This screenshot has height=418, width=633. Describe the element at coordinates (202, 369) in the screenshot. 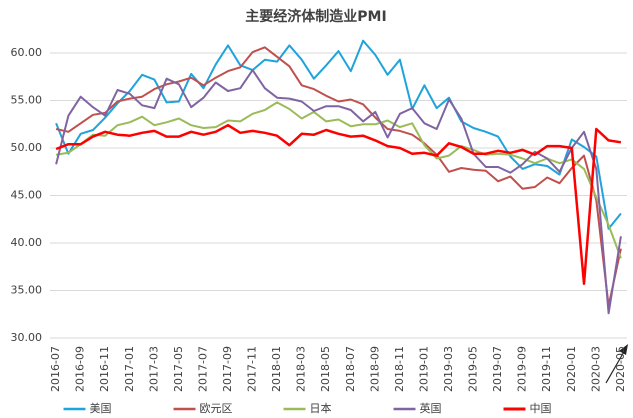

I see `x-tick-label: 2017-07` at that location.